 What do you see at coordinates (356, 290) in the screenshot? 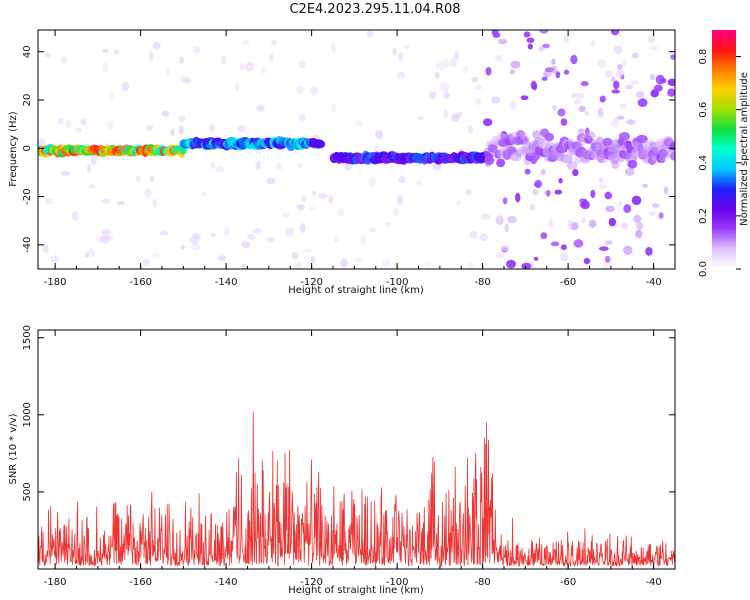
I see `heatmap-x-label: Height of straight line (km)` at bounding box center [356, 290].